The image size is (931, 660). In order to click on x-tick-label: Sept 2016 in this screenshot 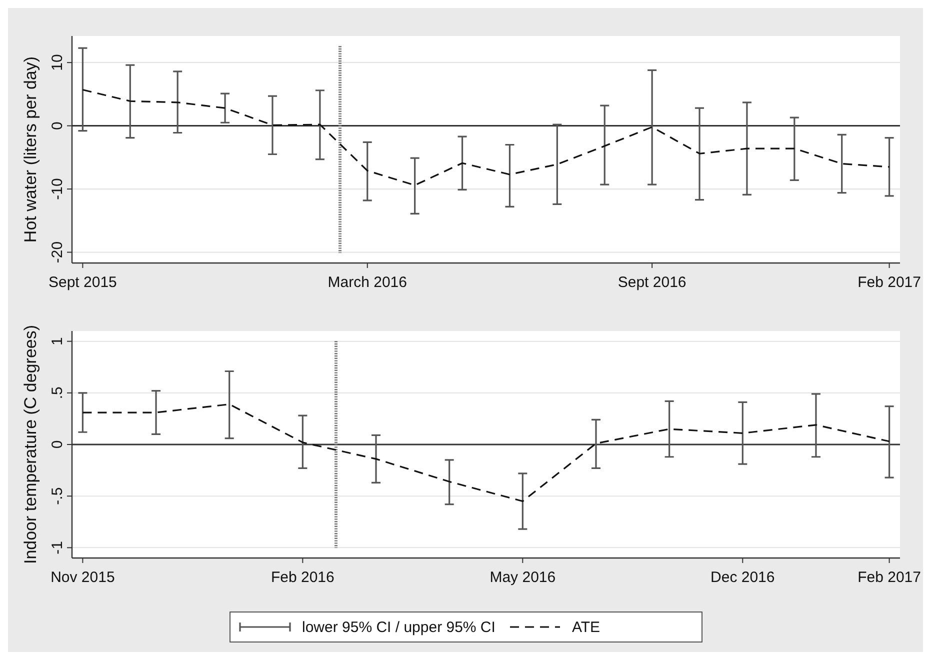, I will do `click(652, 282)`.